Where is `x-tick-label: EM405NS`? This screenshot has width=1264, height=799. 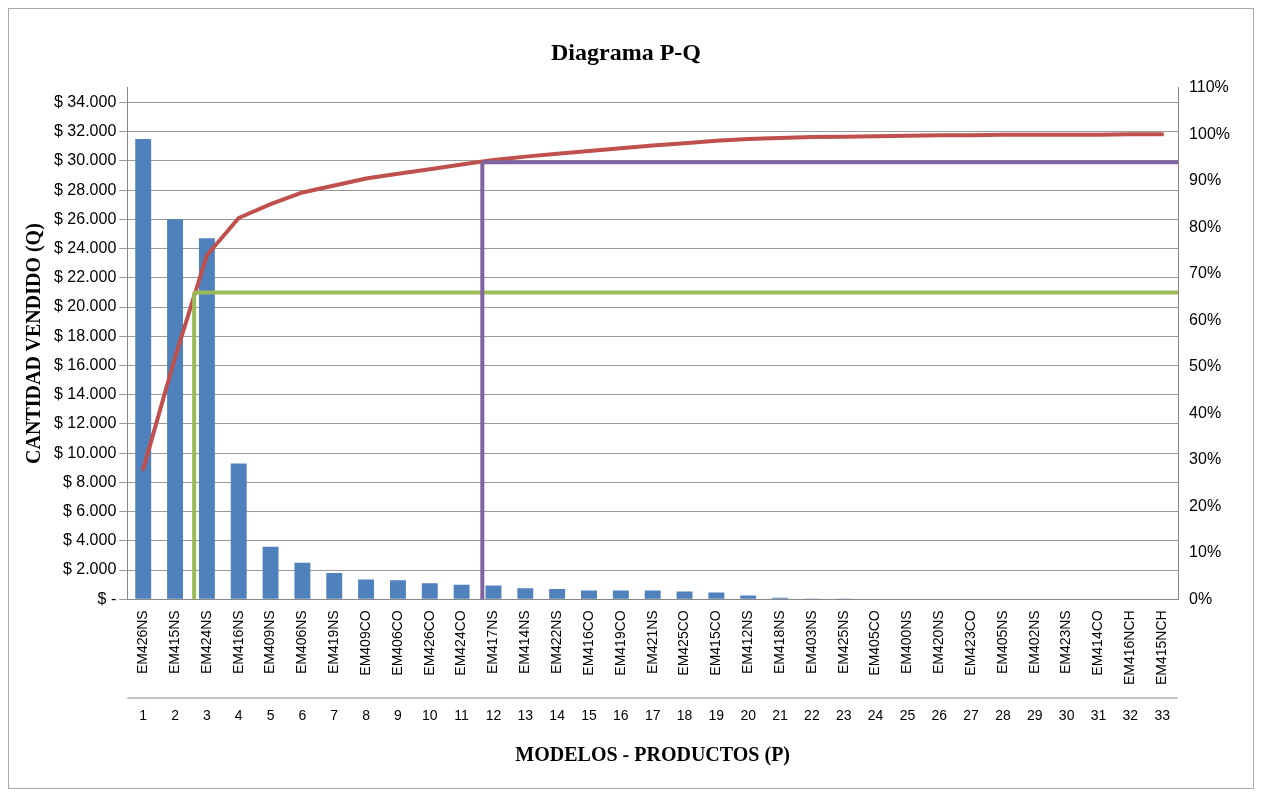
x-tick-label: EM405NS is located at coordinates (1001, 642).